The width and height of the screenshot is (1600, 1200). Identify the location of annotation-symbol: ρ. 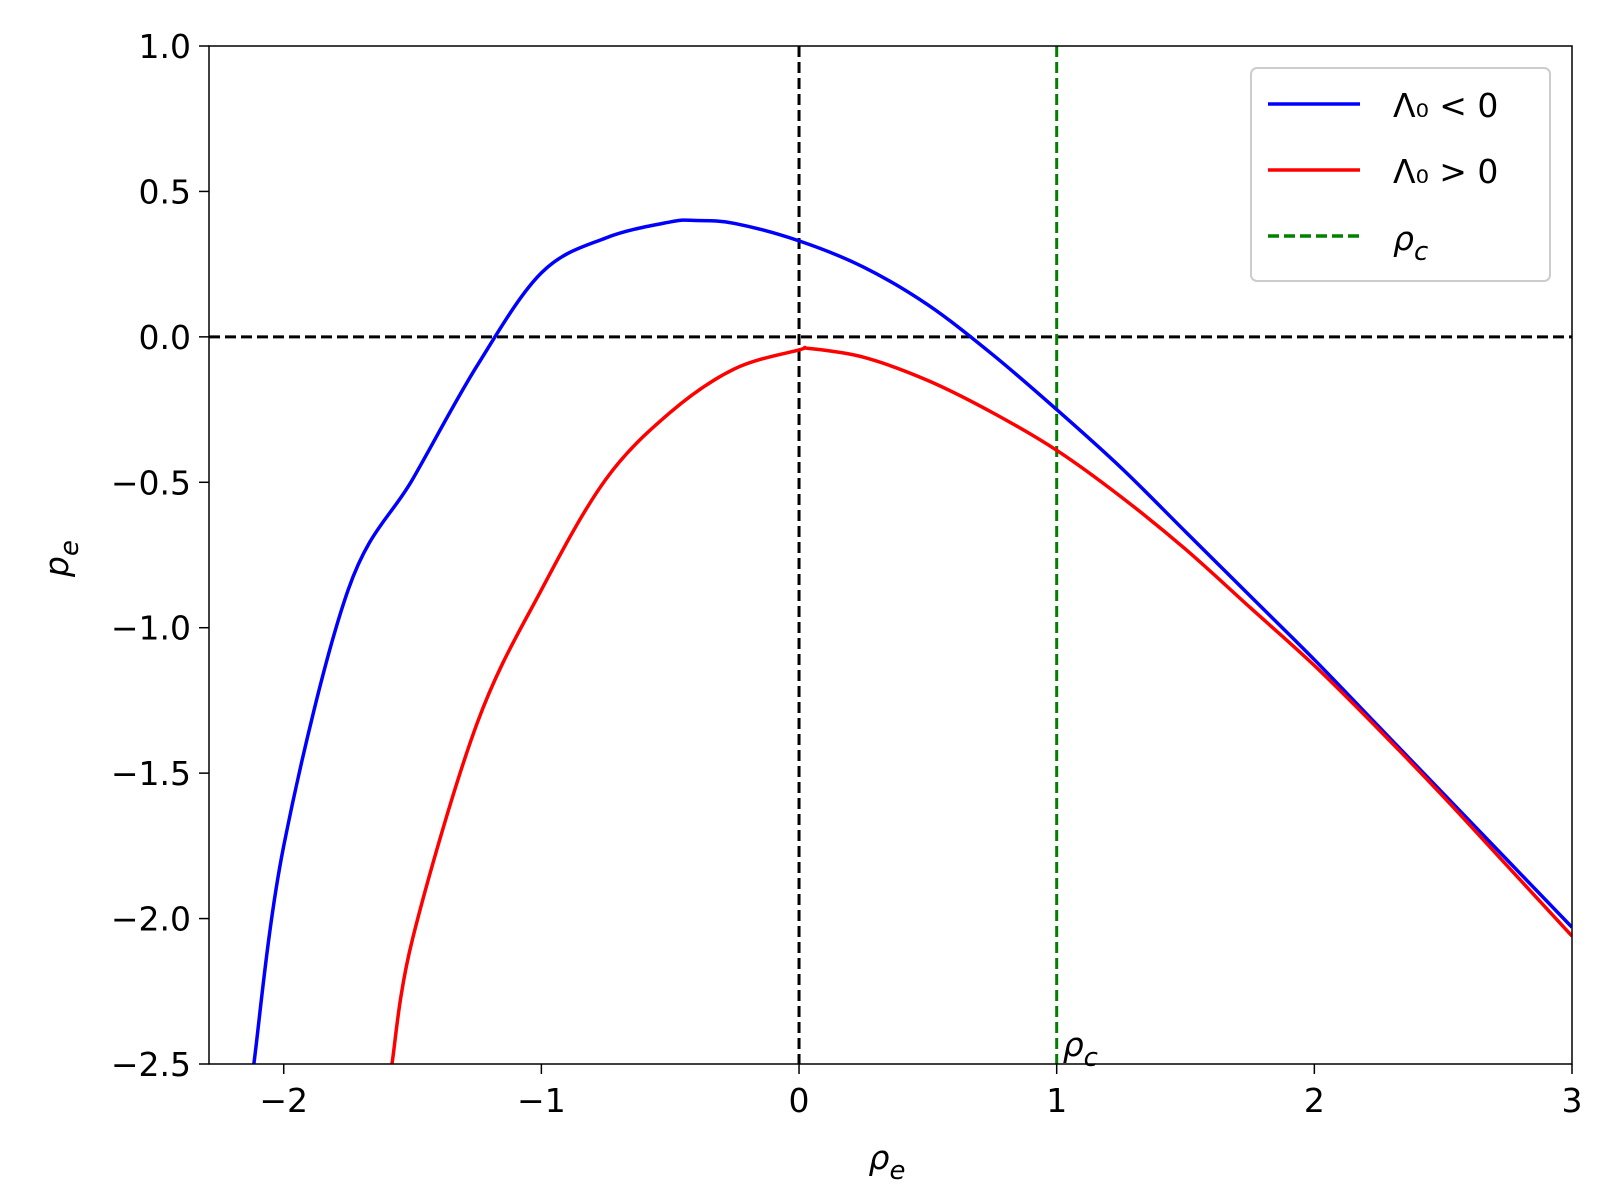
(1073, 1044).